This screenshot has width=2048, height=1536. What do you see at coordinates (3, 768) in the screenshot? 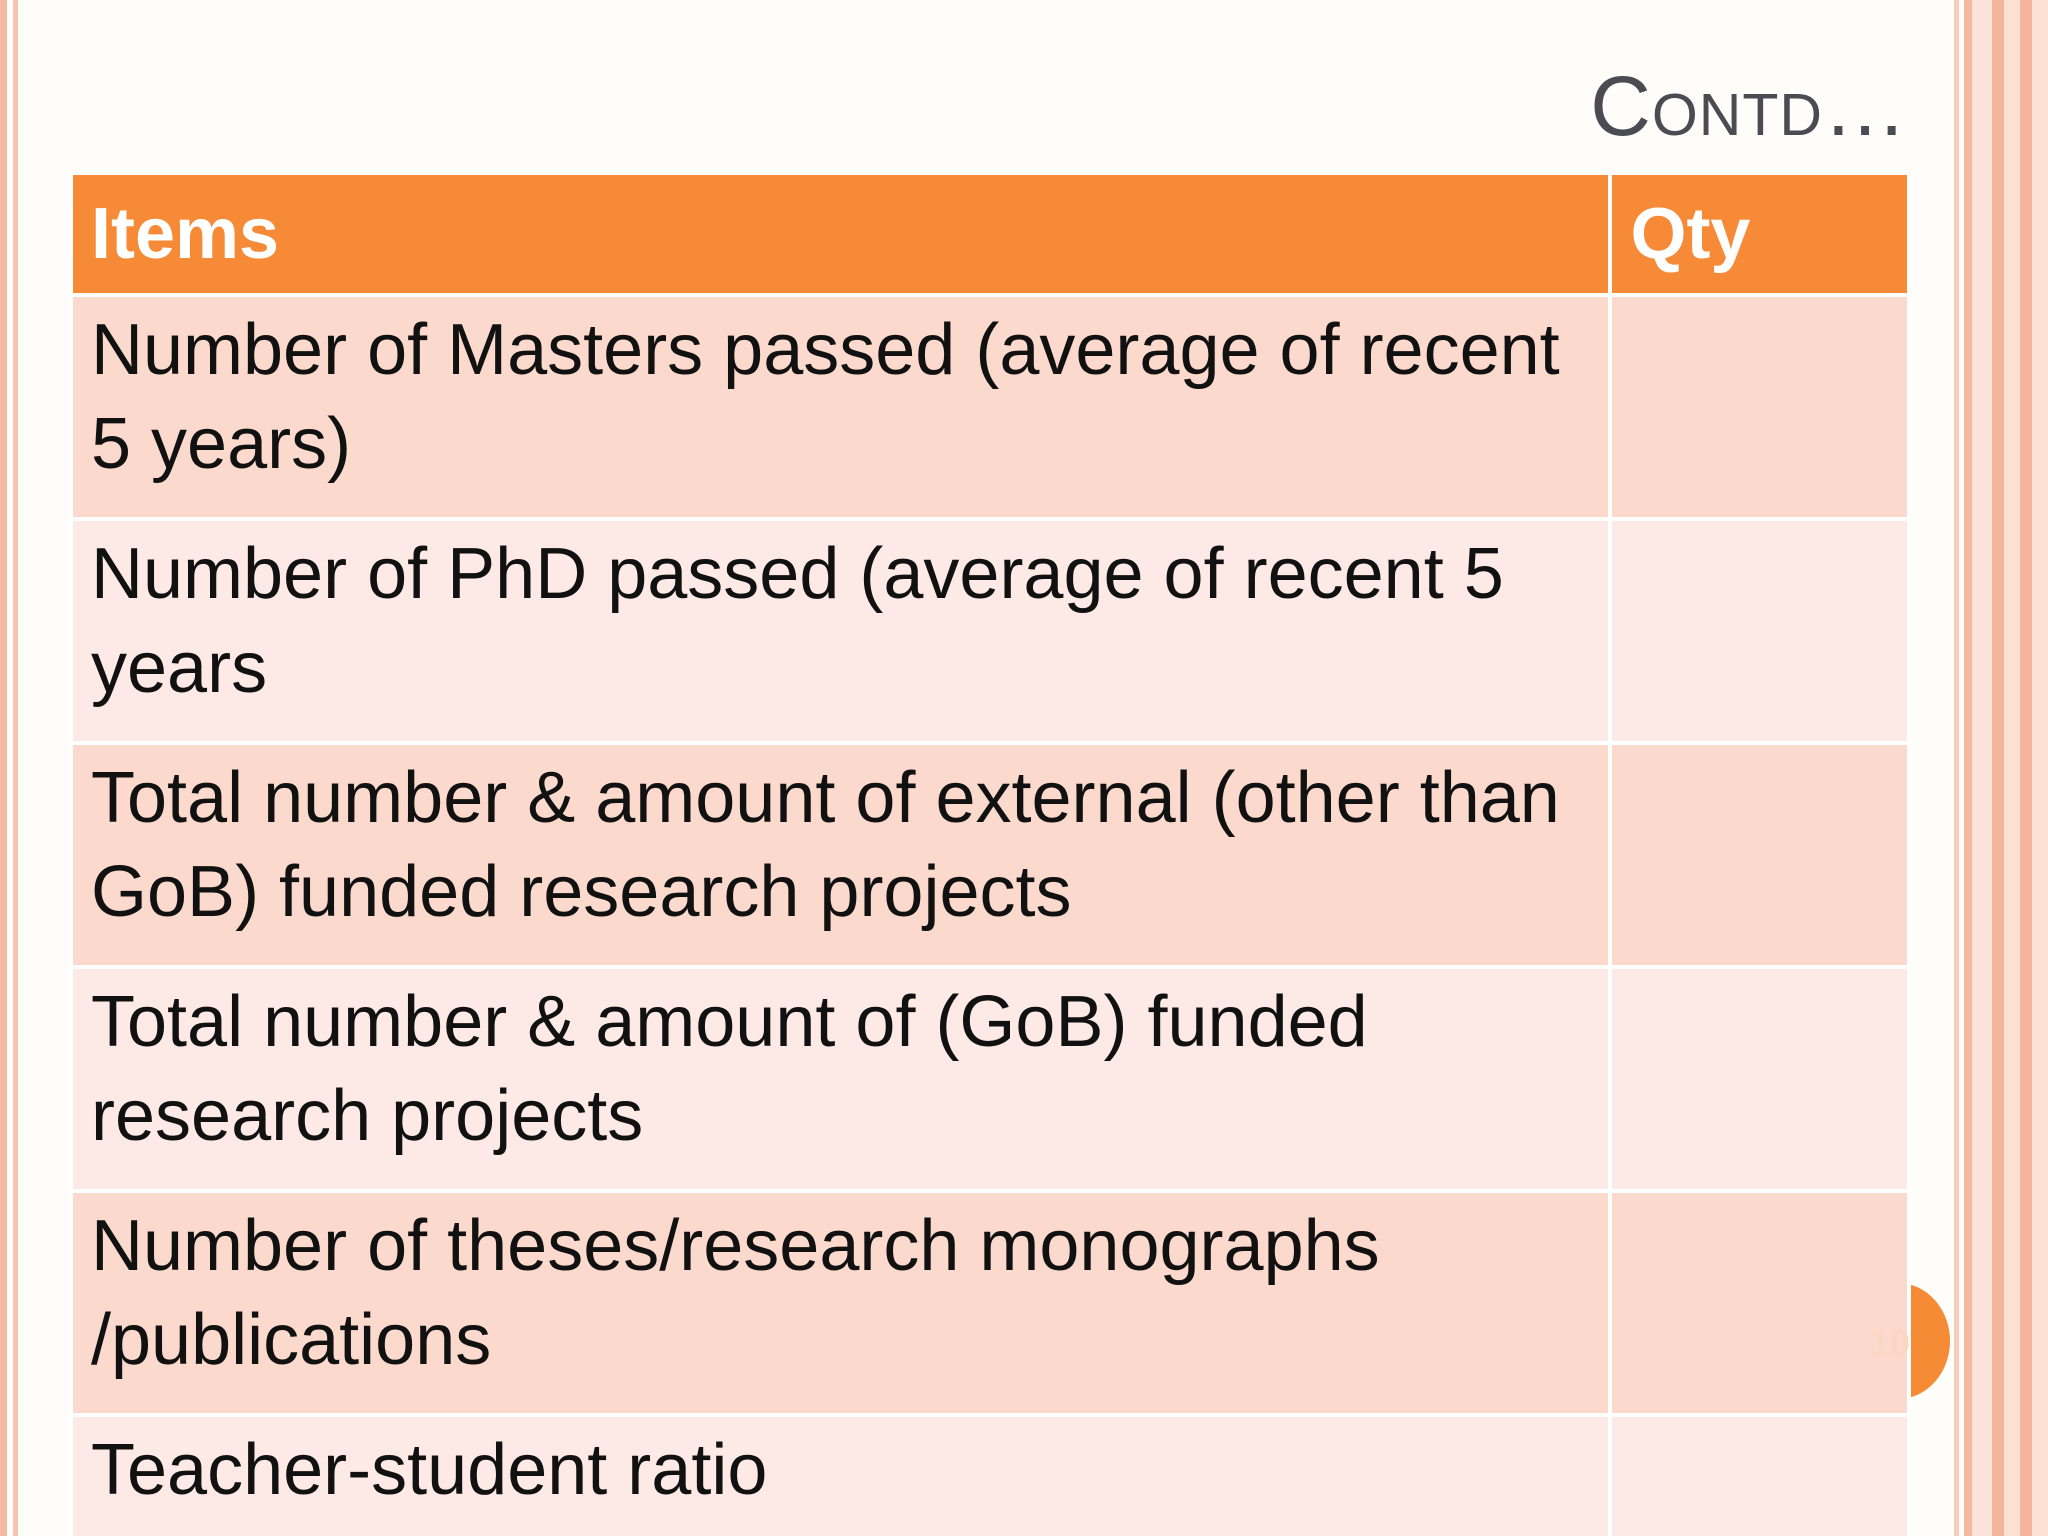
I see `left-border-stripe` at bounding box center [3, 768].